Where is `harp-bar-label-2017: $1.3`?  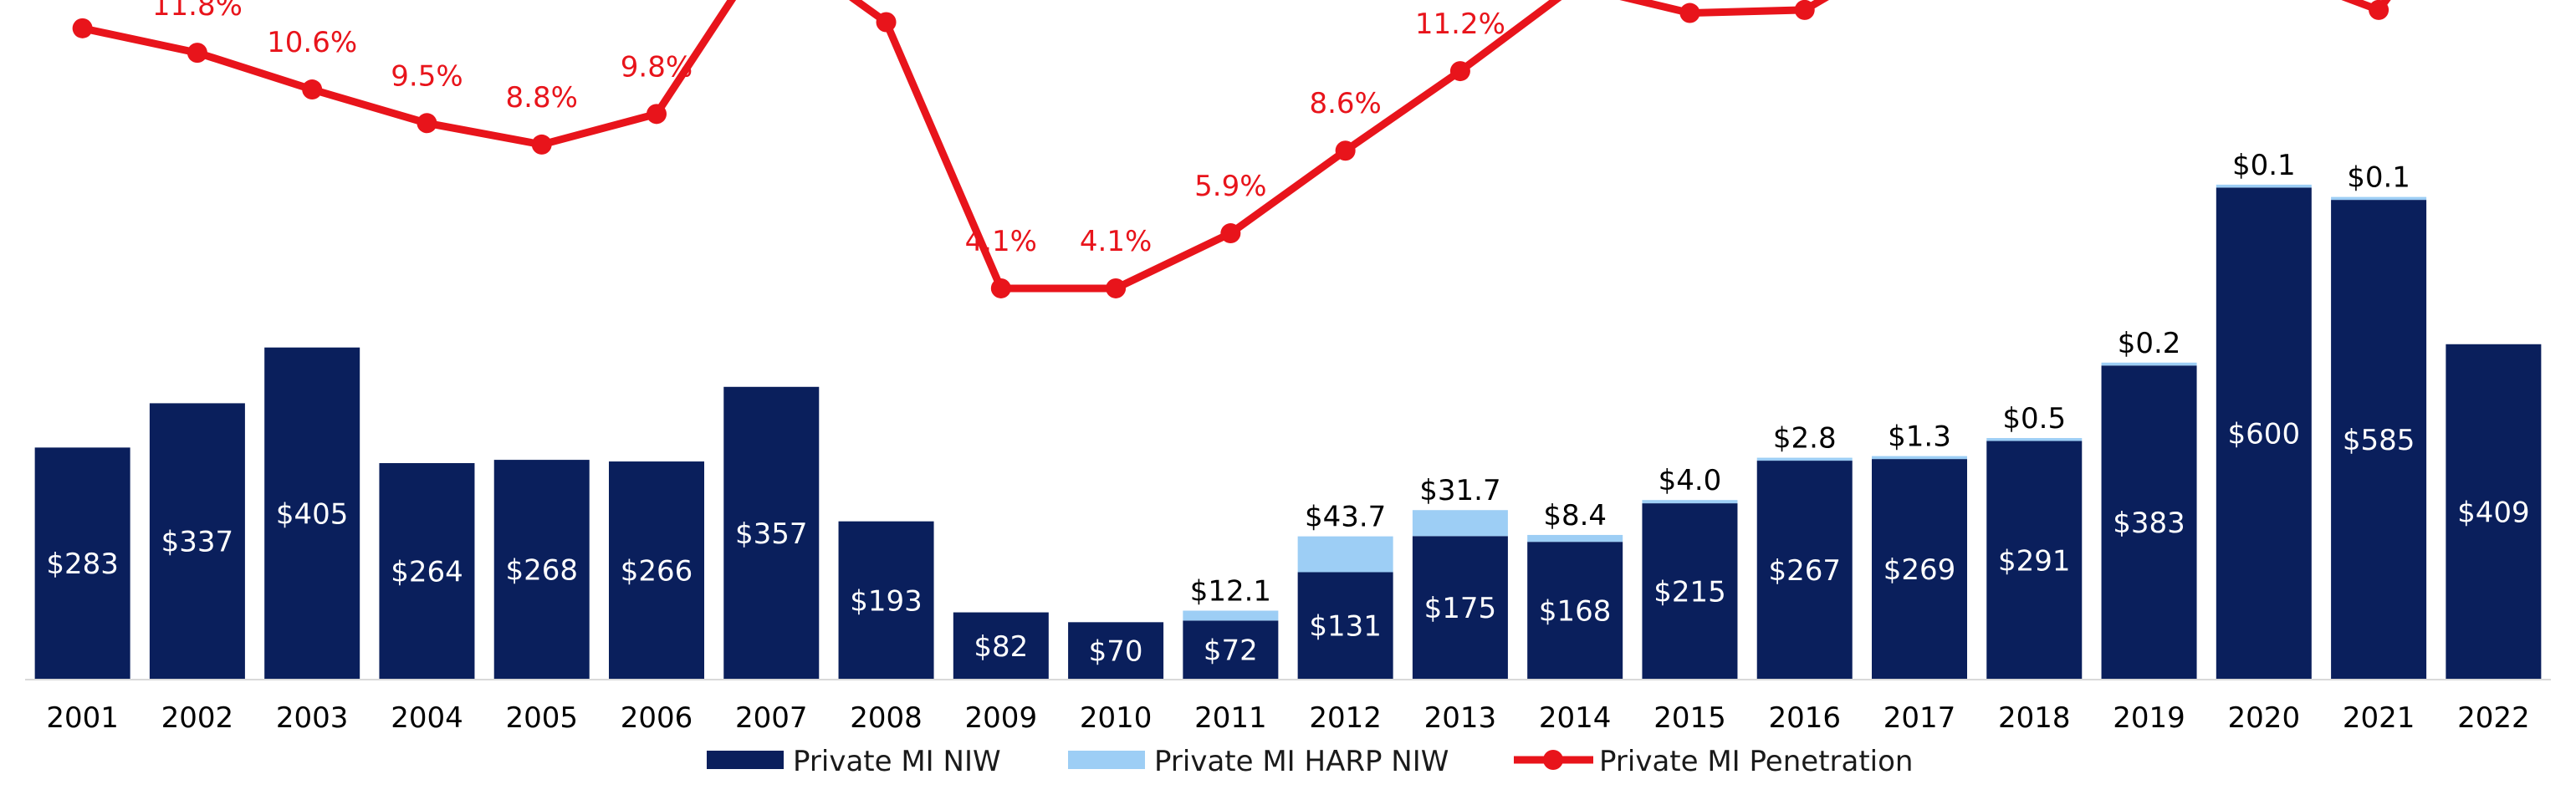 harp-bar-label-2017: $1.3 is located at coordinates (1919, 437).